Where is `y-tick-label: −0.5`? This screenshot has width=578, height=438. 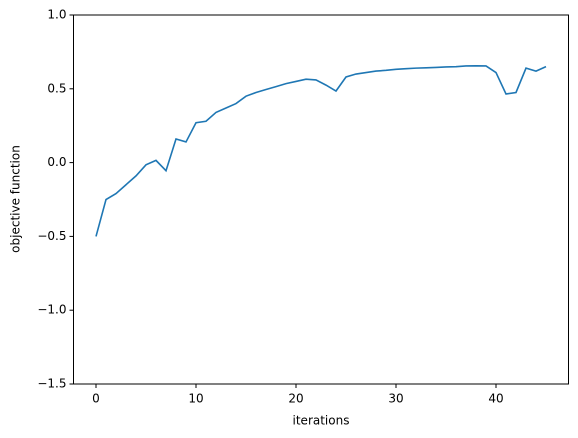
y-tick-label: −0.5 is located at coordinates (51, 236).